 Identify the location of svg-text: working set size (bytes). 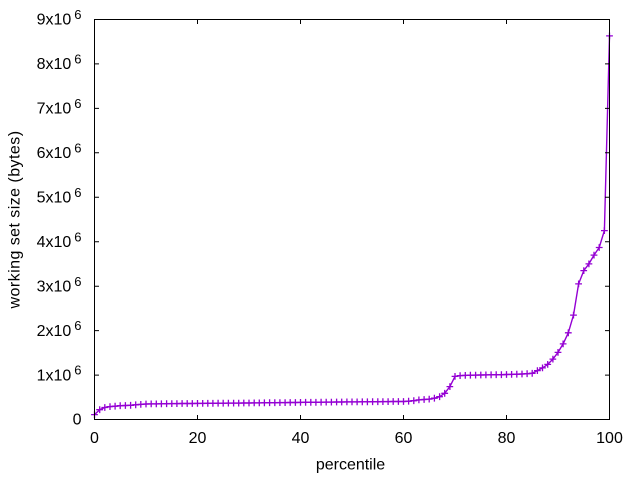
(15, 220).